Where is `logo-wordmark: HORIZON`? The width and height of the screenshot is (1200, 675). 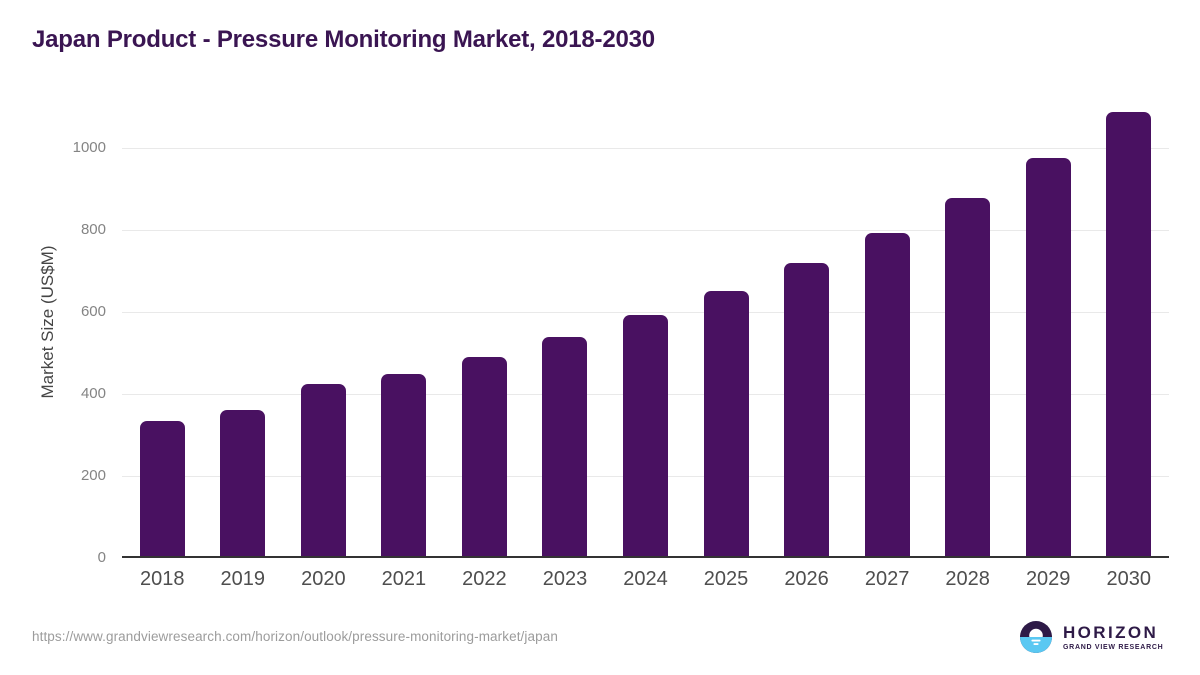 logo-wordmark: HORIZON is located at coordinates (1111, 632).